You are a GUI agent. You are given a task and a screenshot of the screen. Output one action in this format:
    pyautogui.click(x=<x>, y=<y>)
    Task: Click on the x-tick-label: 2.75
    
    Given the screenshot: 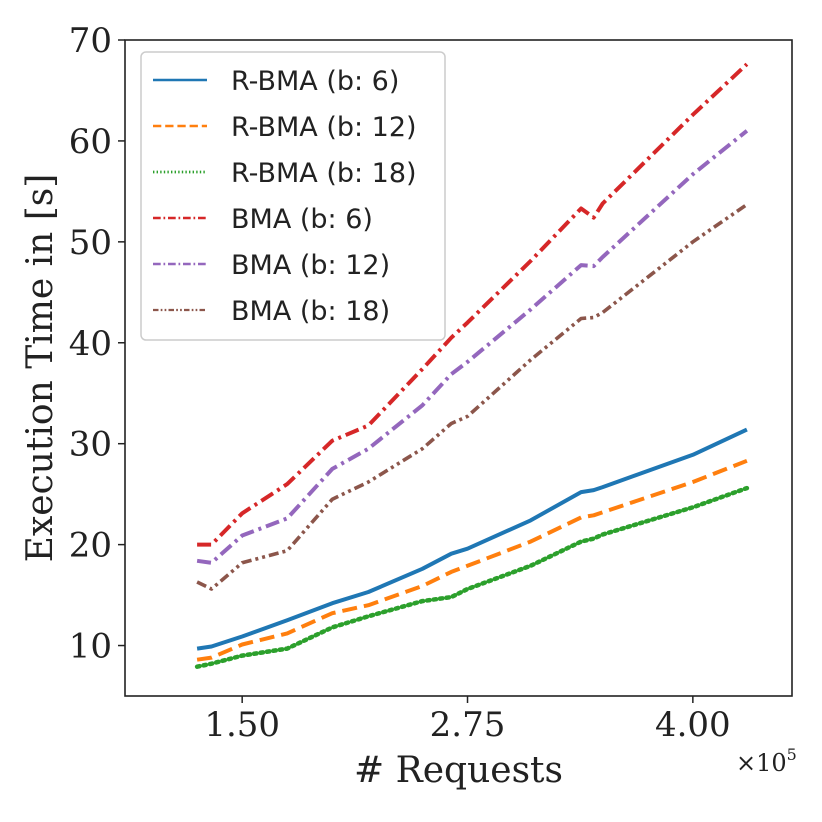 What is the action you would take?
    pyautogui.click(x=468, y=725)
    